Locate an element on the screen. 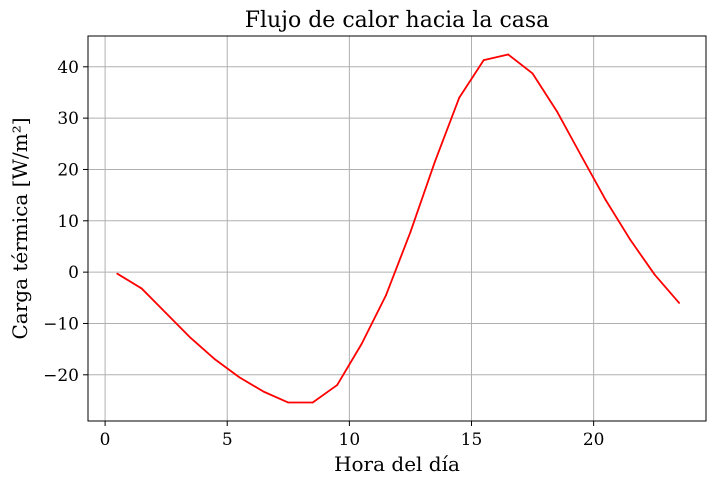 This screenshot has width=715, height=484. y-tick-label: −10 is located at coordinates (61, 324).